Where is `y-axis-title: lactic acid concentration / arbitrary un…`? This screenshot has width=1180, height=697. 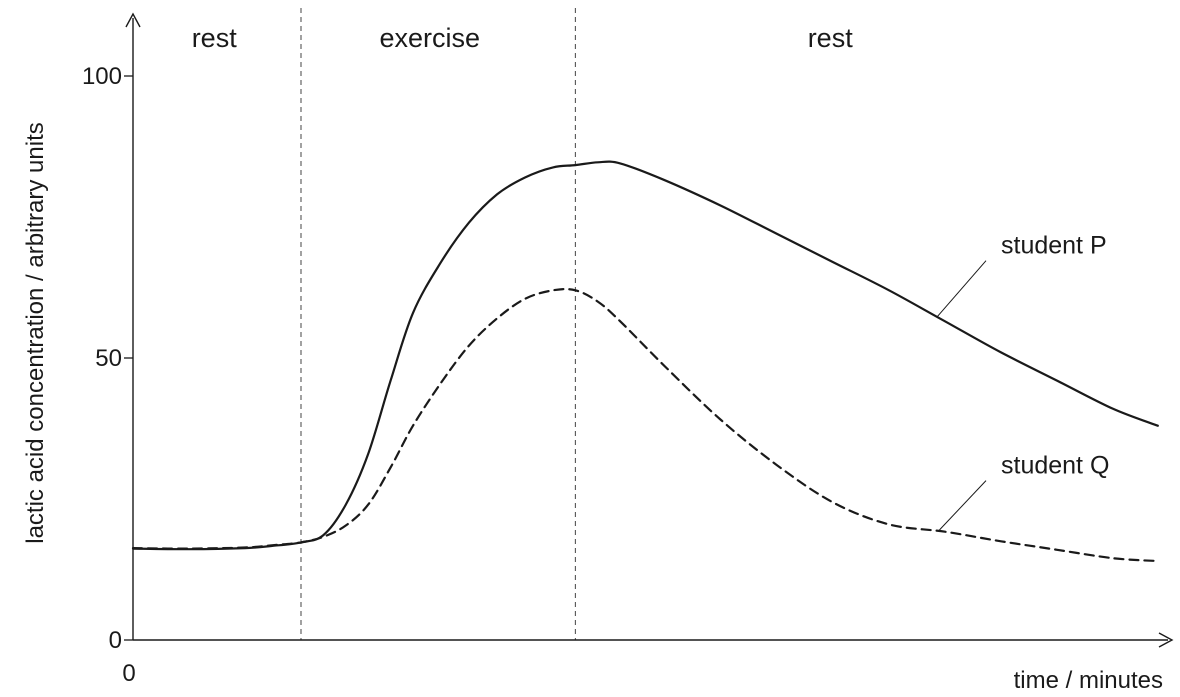 y-axis-title: lactic acid concentration / arbitrary un… is located at coordinates (35, 333).